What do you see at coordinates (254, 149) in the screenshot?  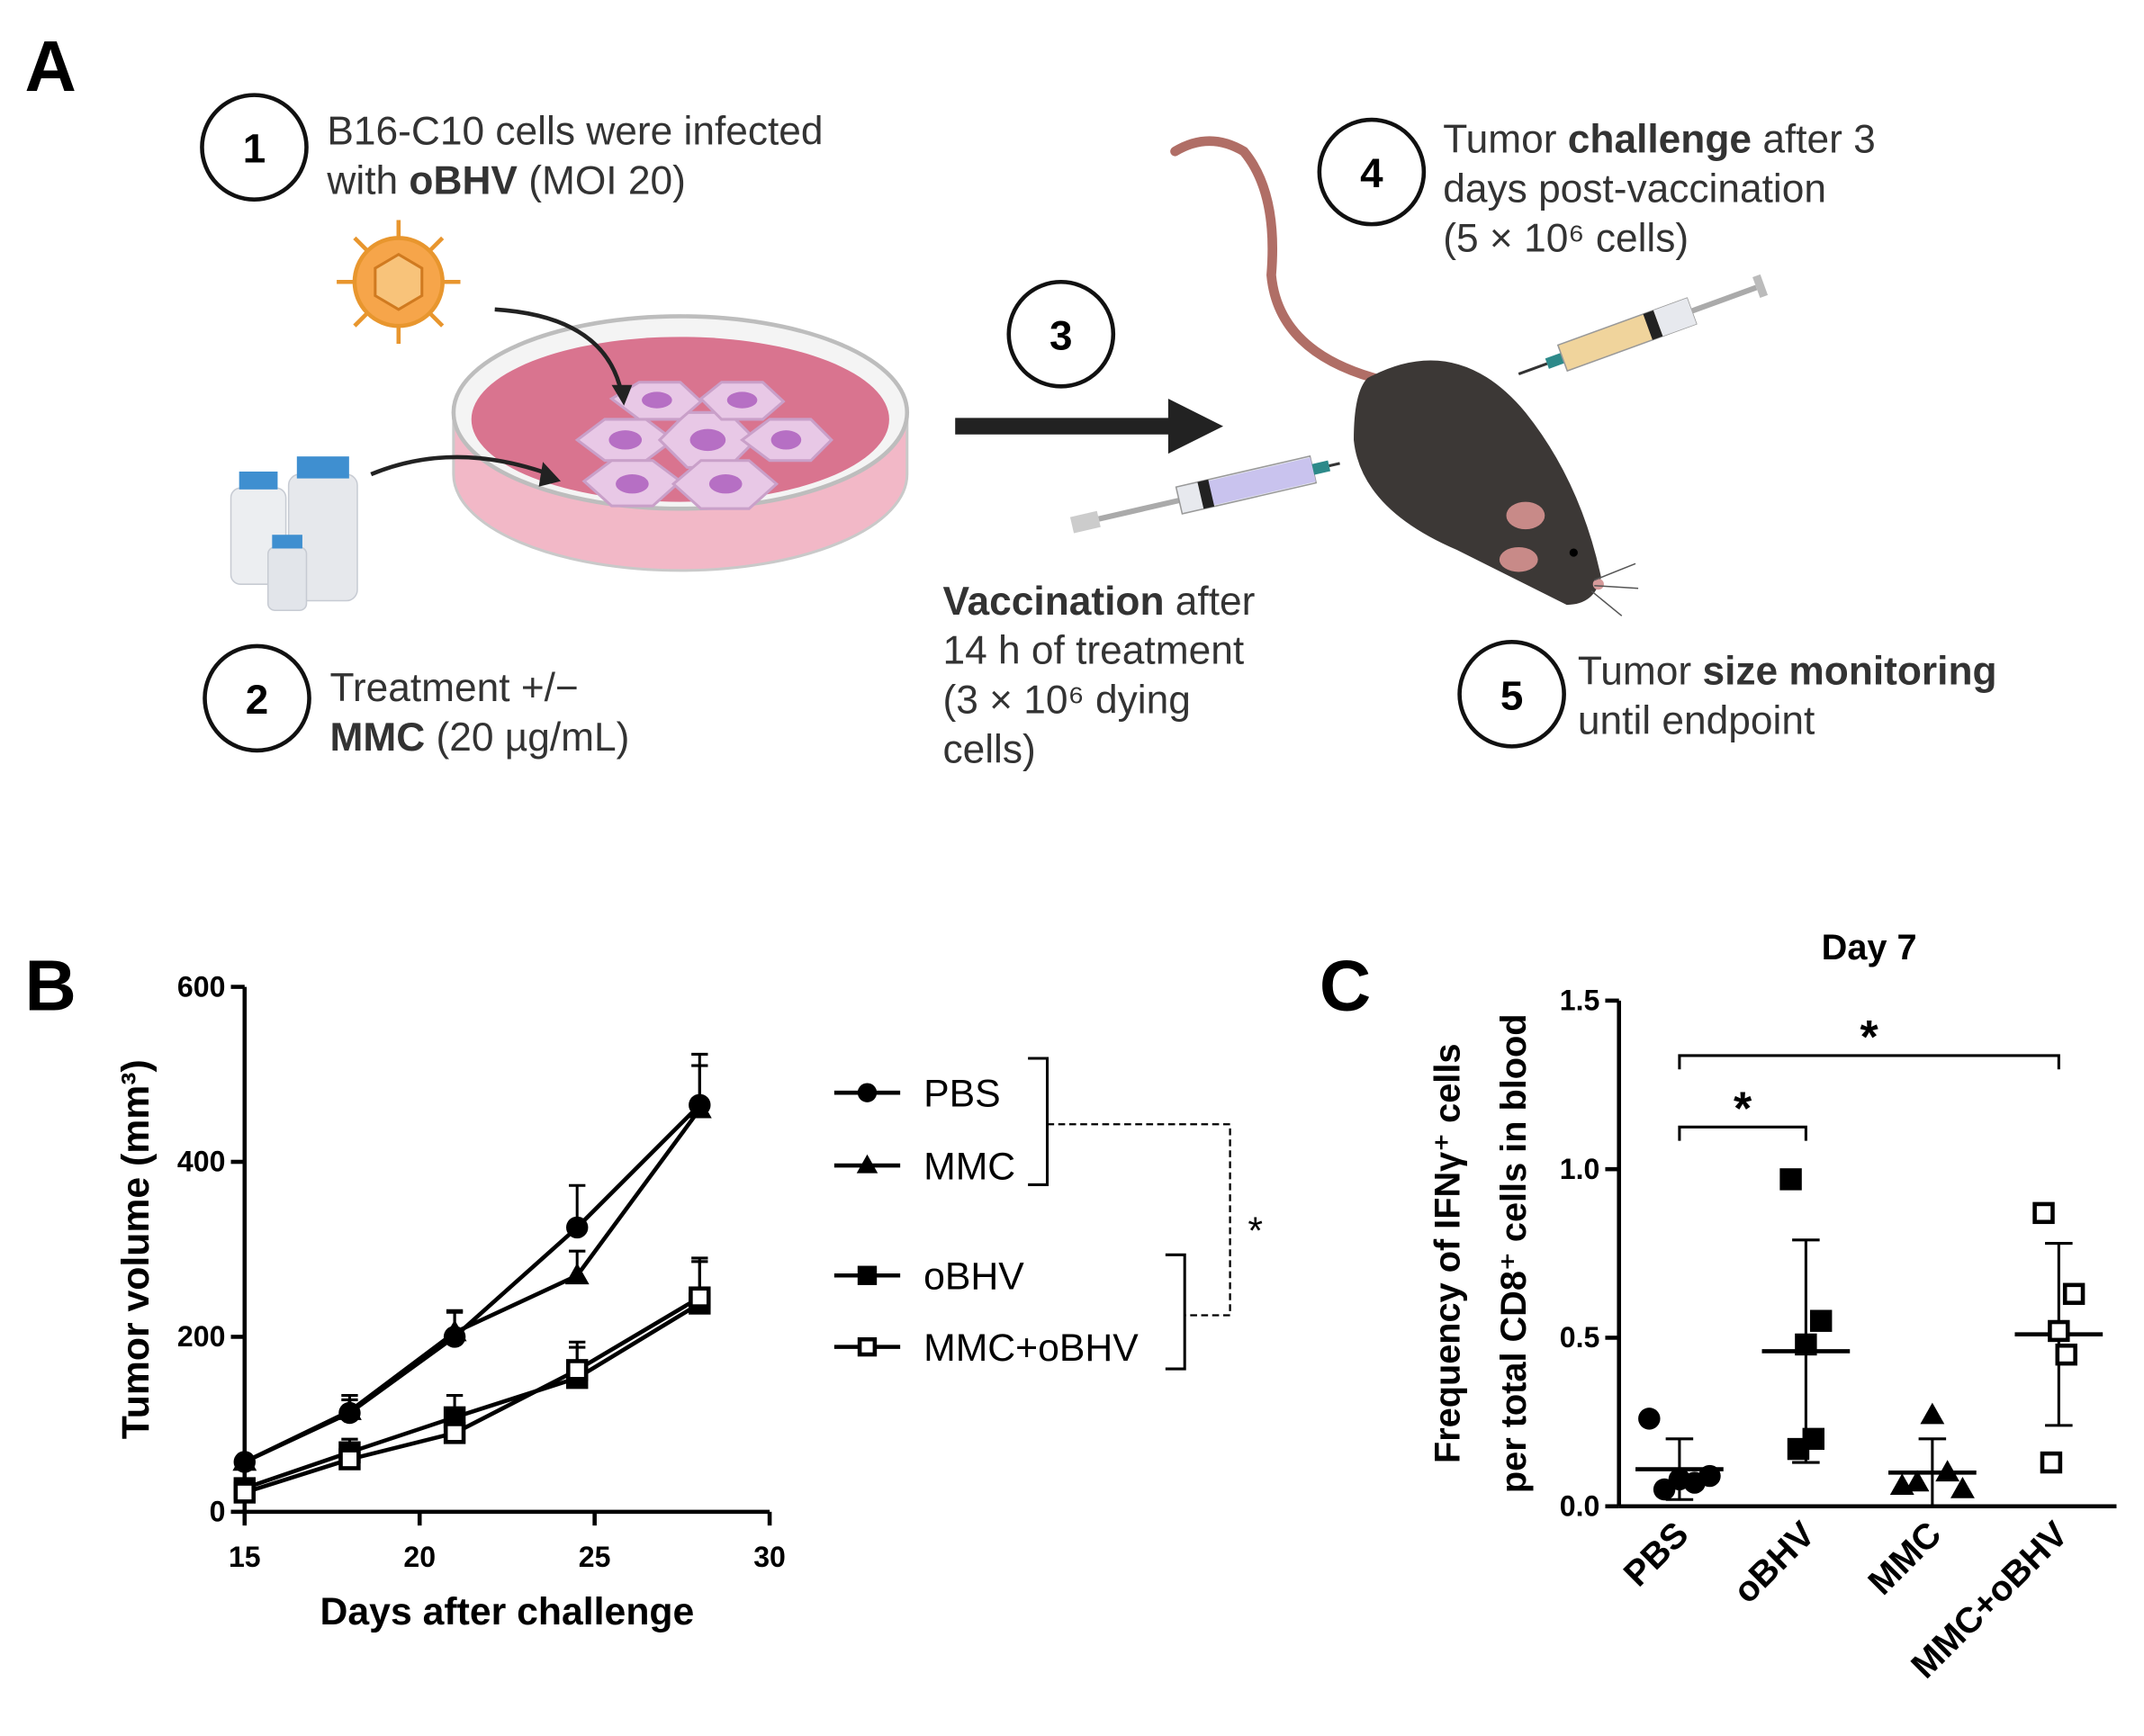 I see `step-number: 1` at bounding box center [254, 149].